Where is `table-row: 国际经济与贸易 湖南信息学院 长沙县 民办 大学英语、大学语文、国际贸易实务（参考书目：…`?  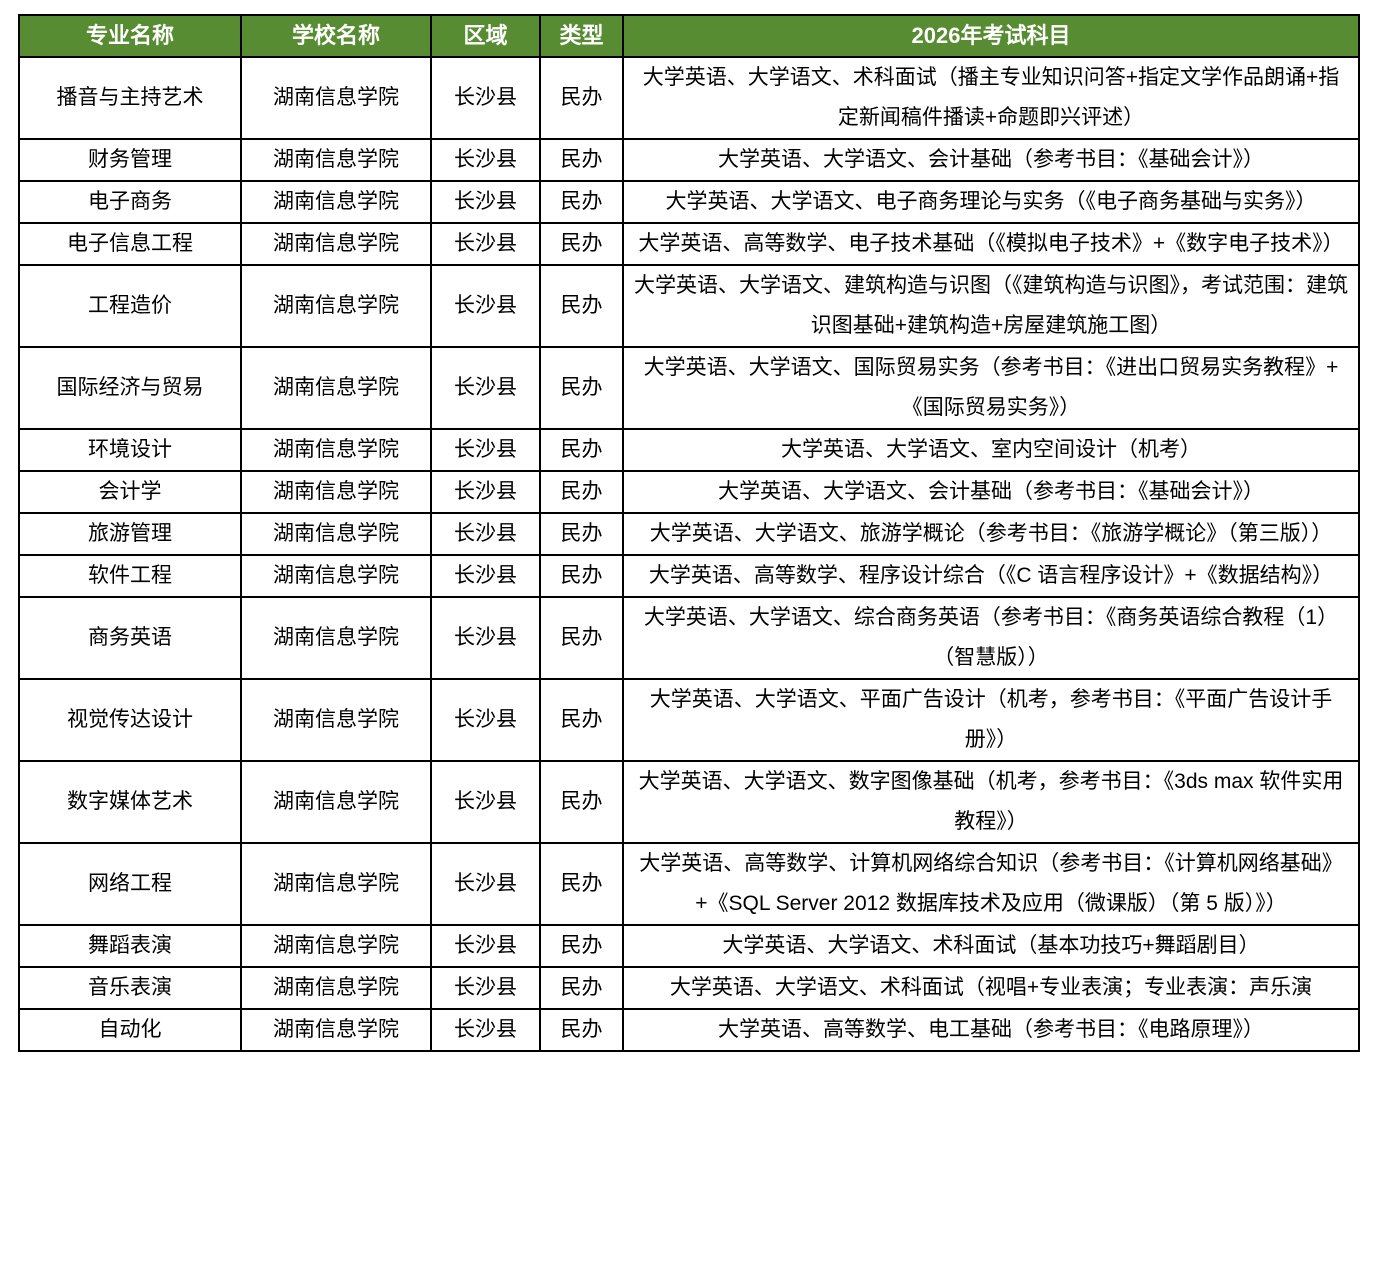
table-row: 国际经济与贸易 湖南信息学院 长沙县 民办 大学英语、大学语文、国际贸易实务（参考书目：… is located at coordinates (689, 388).